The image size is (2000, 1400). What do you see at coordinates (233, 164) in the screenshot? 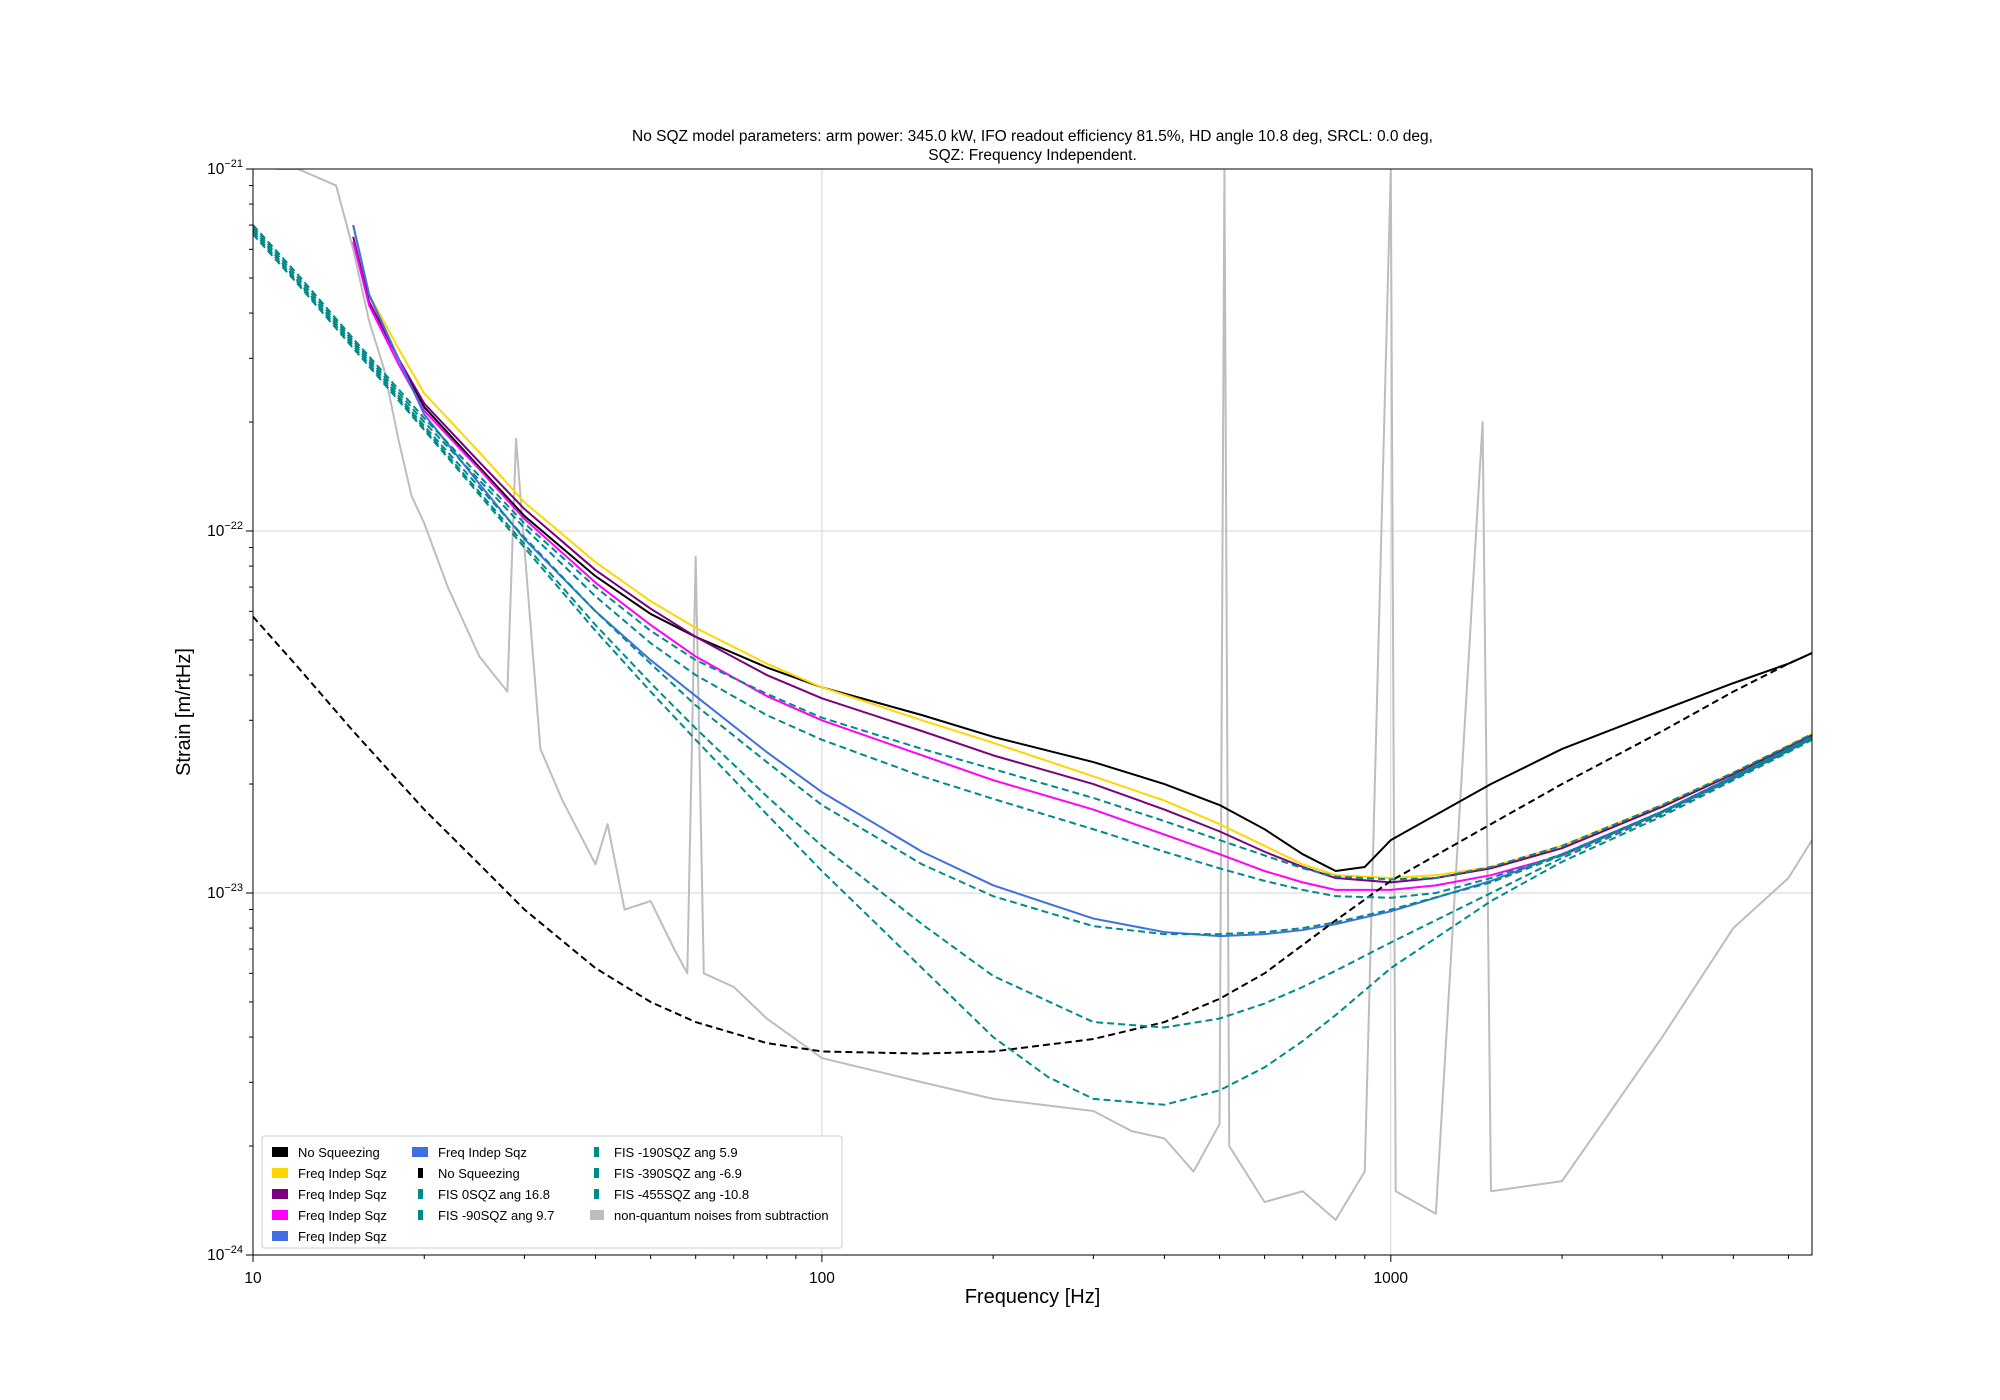
I see `y-tick-exponent: −21` at bounding box center [233, 164].